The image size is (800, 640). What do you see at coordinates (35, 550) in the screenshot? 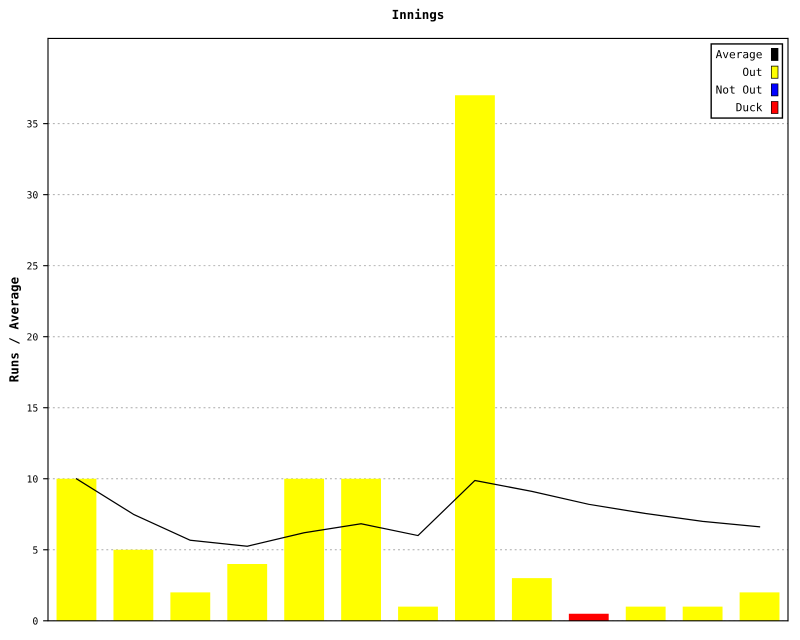
I see `y-tick-label: 5` at bounding box center [35, 550].